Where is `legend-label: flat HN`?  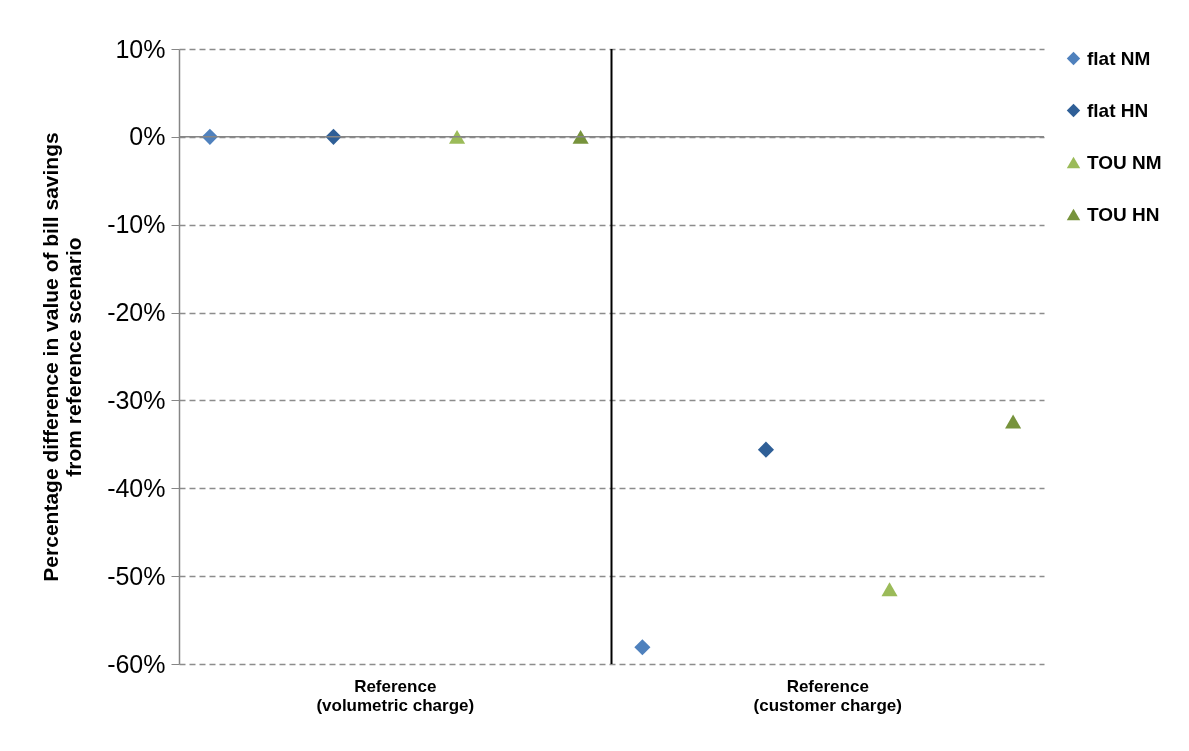
legend-label: flat HN is located at coordinates (1118, 110).